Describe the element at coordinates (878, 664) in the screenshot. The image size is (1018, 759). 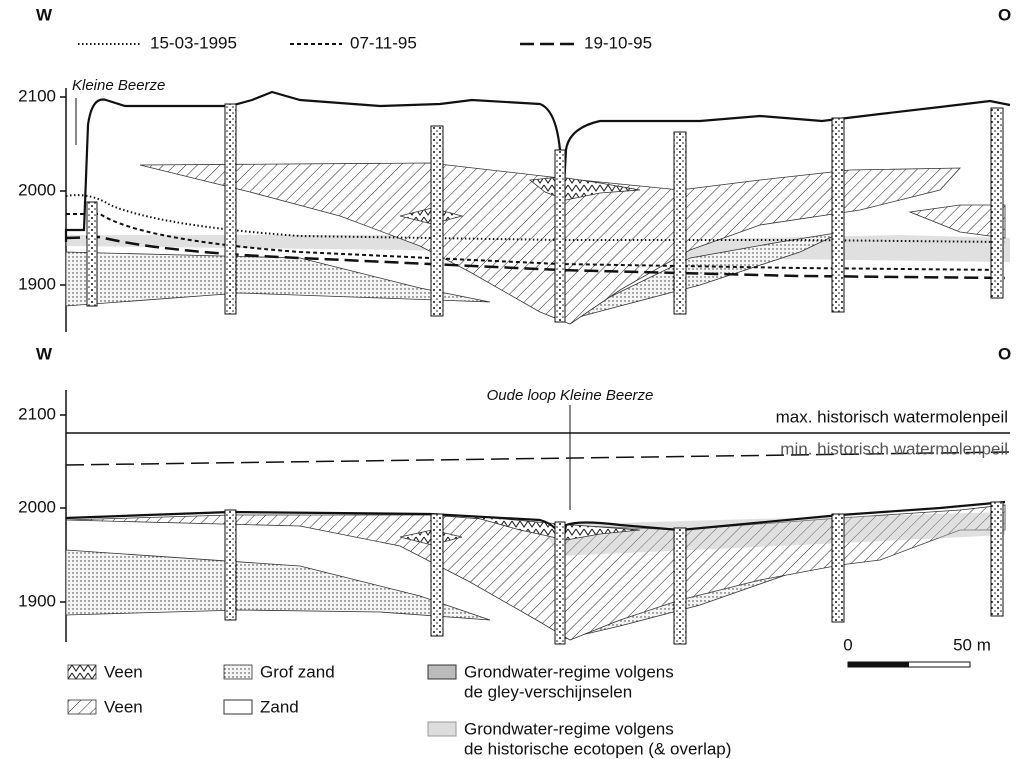
I see `scale-fill` at that location.